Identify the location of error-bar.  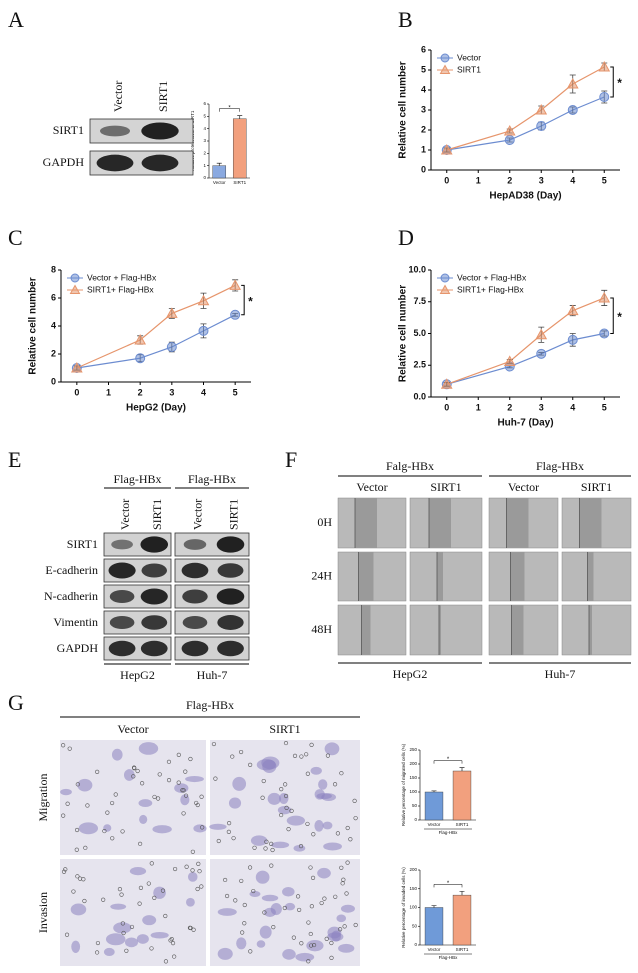
(434, 791).